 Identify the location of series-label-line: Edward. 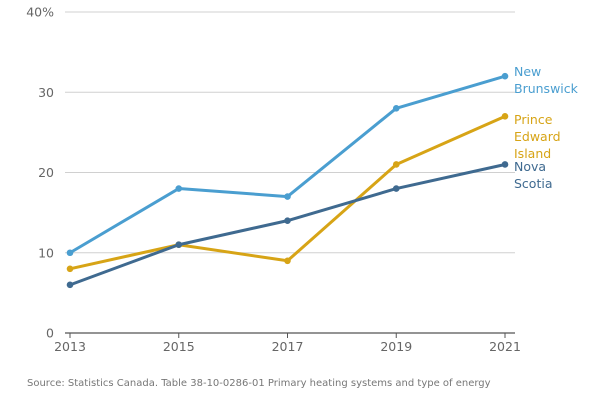
(537, 136).